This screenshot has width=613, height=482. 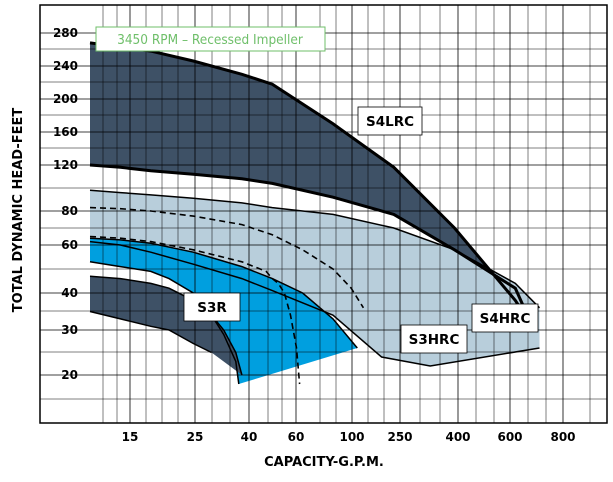 I want to click on y-tick-label: 200, so click(x=65, y=99).